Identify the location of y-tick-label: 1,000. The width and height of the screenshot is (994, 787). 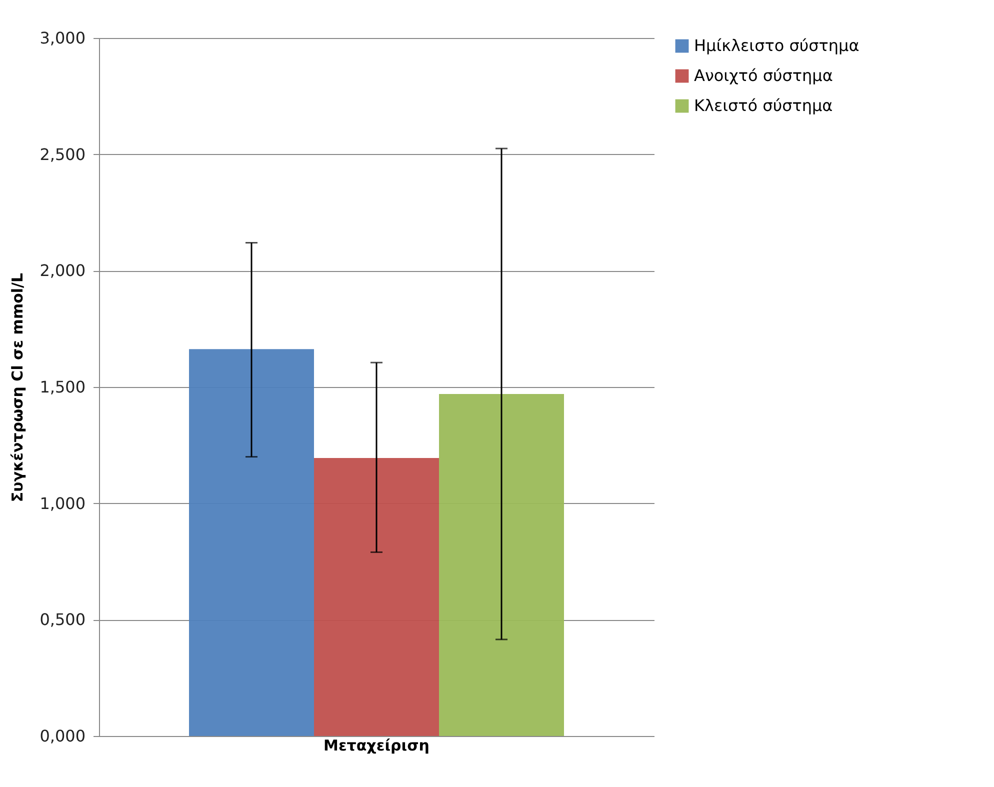
(63, 503).